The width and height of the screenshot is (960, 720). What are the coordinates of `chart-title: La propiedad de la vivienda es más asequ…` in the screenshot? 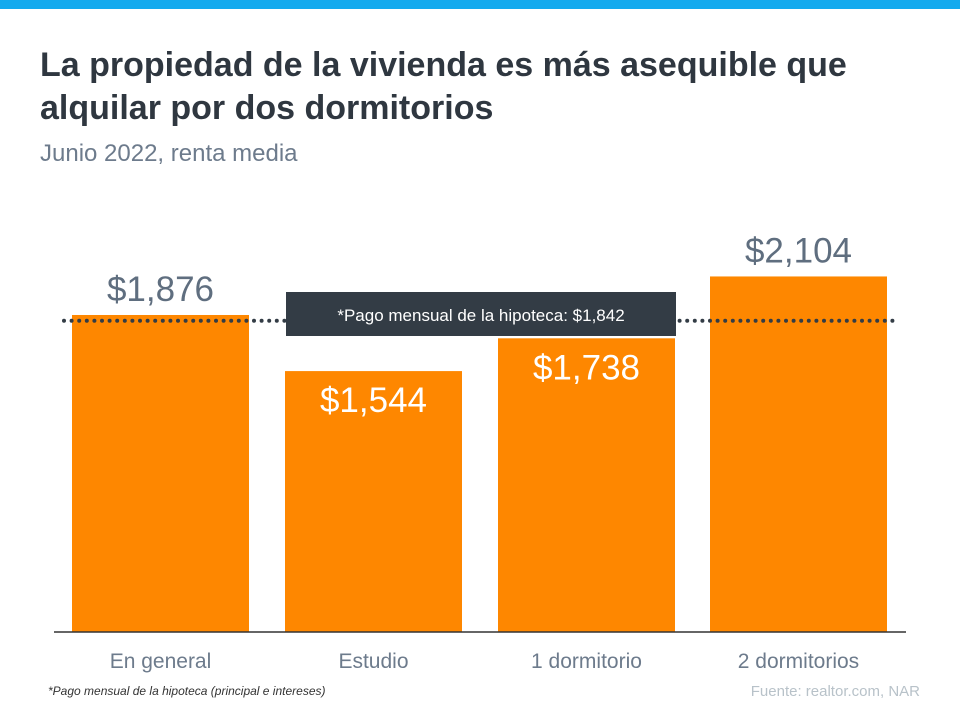 It's located at (443, 86).